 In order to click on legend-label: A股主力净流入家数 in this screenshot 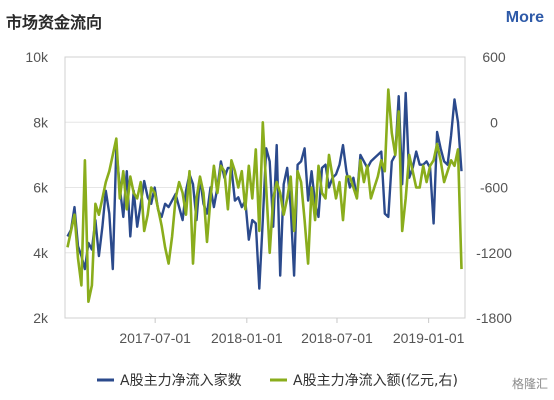, I will do `click(181, 380)`.